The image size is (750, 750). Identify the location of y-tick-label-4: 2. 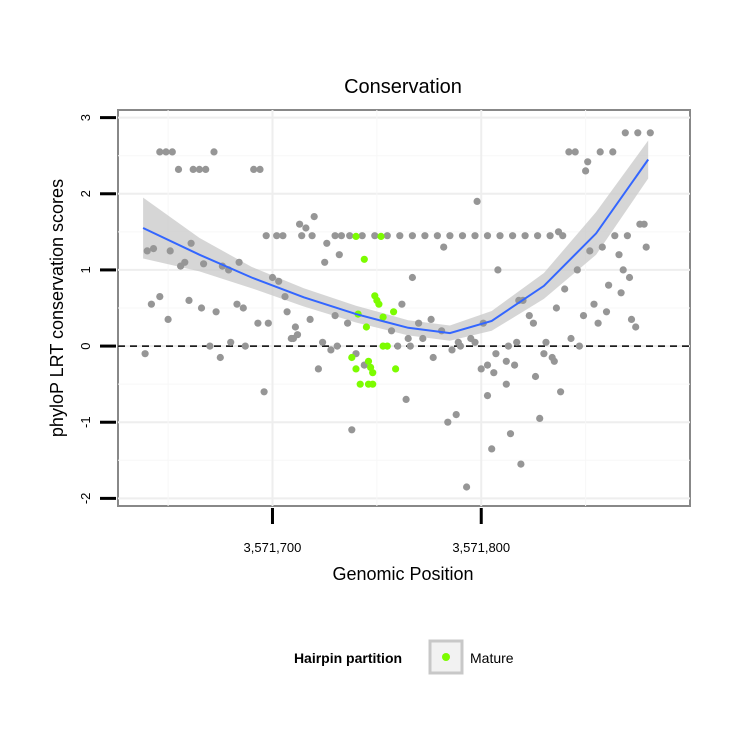
(85, 193).